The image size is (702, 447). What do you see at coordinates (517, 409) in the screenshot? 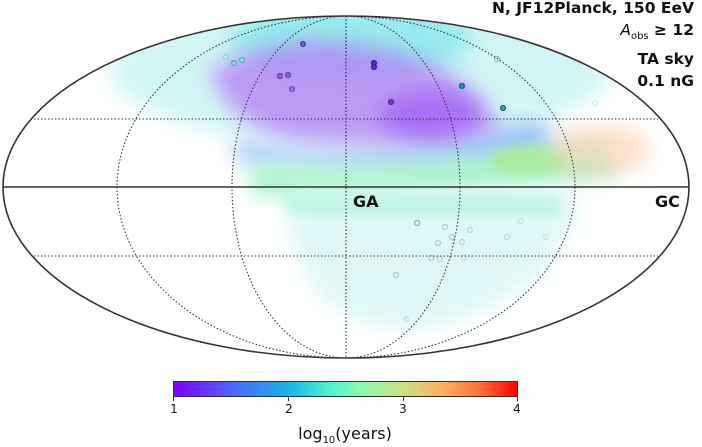
I see `colorbar-tick-label: 4` at bounding box center [517, 409].